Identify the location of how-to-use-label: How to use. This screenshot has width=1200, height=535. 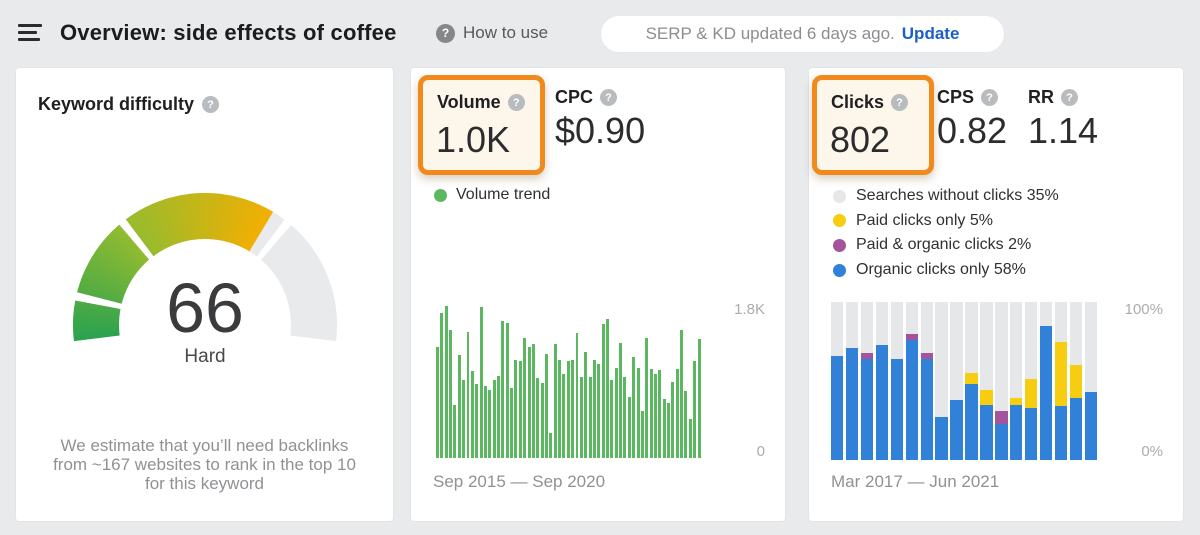
(506, 32).